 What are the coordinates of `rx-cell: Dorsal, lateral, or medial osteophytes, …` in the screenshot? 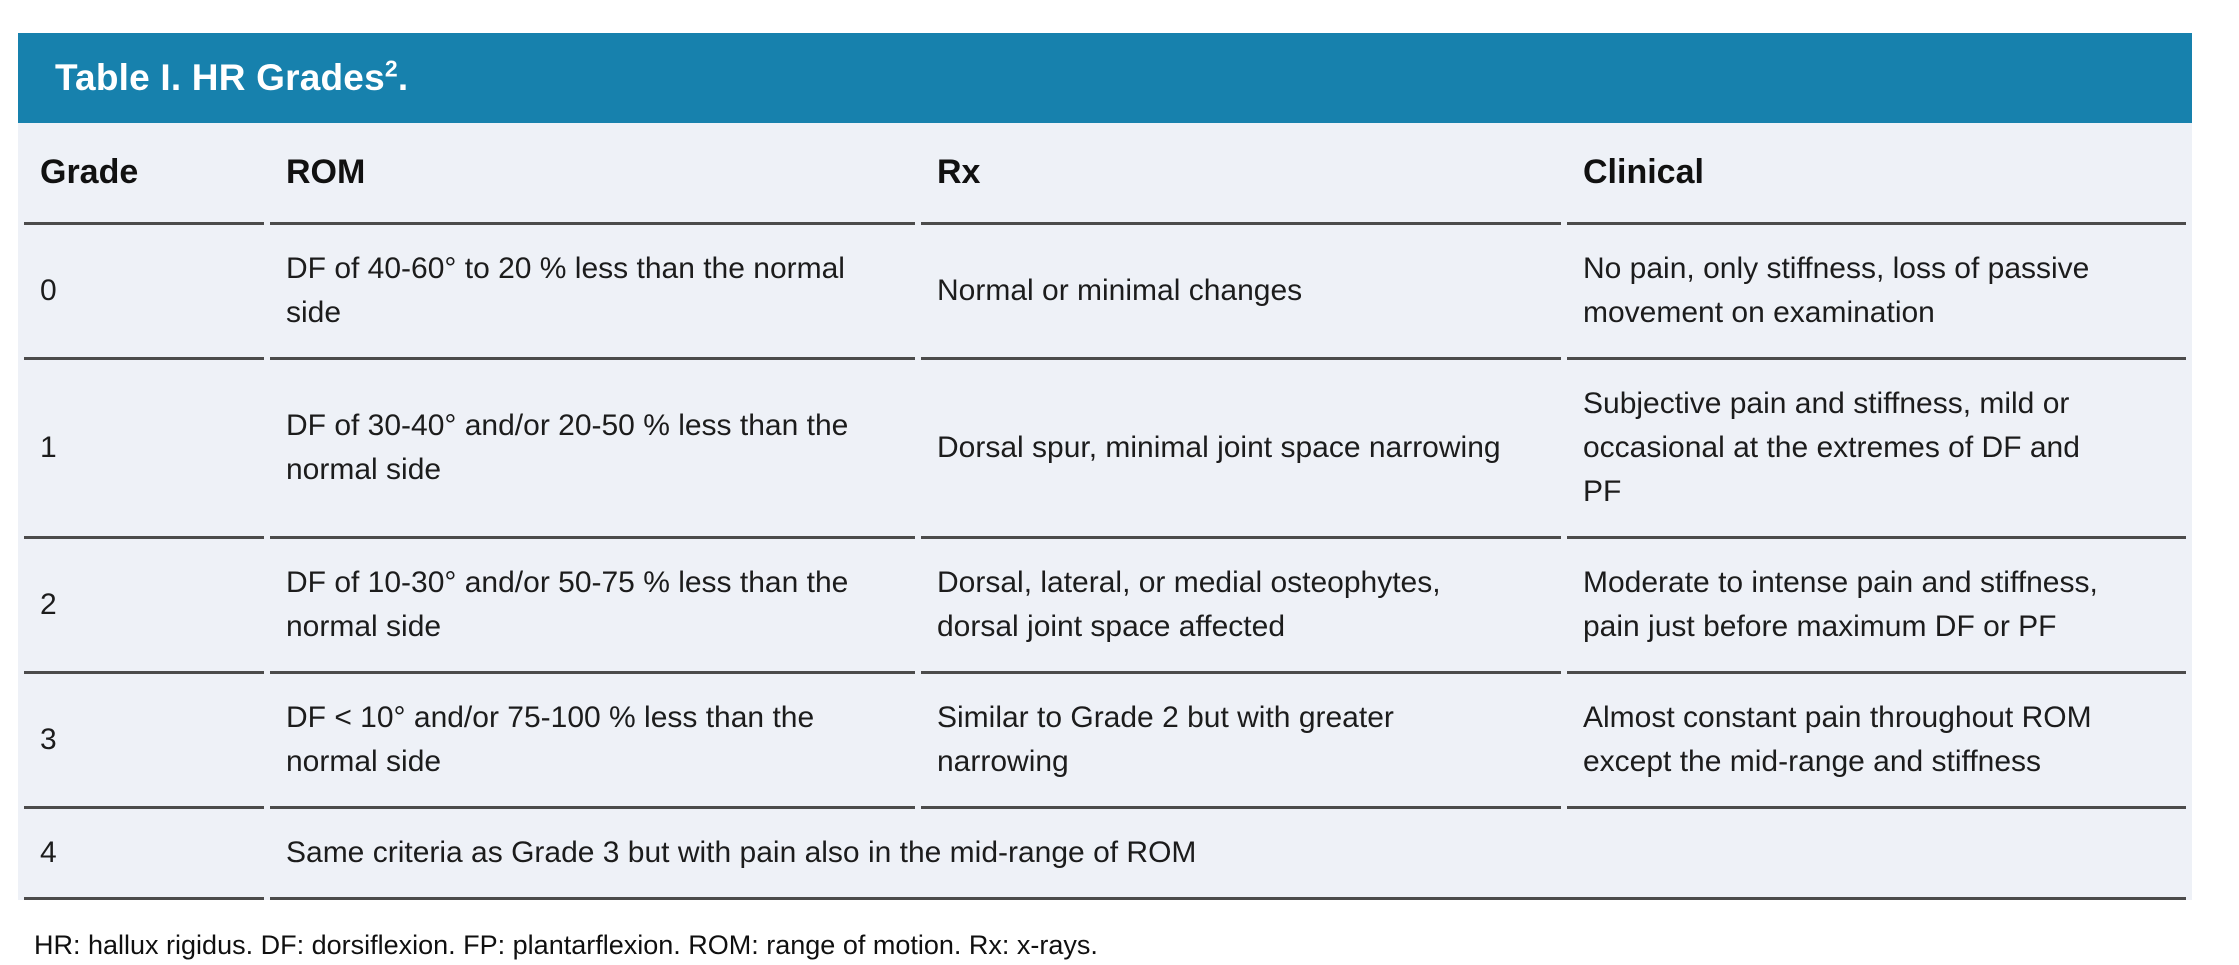 It's located at (1241, 606).